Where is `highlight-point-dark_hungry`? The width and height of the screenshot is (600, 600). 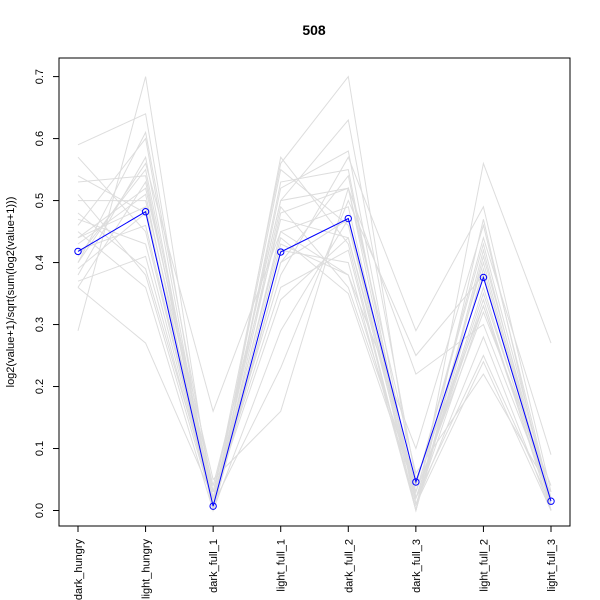 highlight-point-dark_hungry is located at coordinates (78, 251).